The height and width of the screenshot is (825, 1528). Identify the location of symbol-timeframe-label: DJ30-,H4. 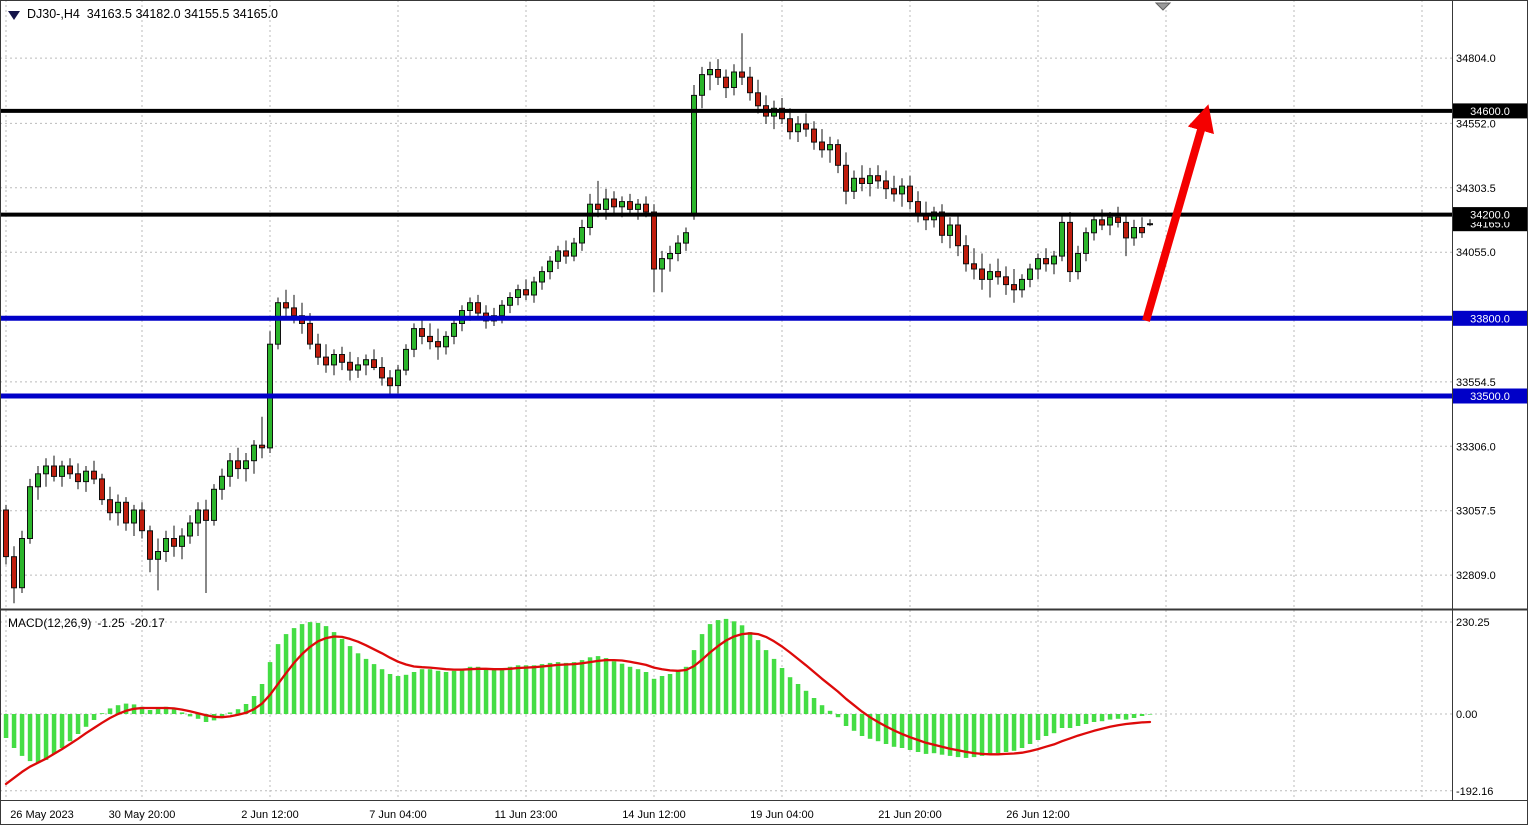
(53, 14).